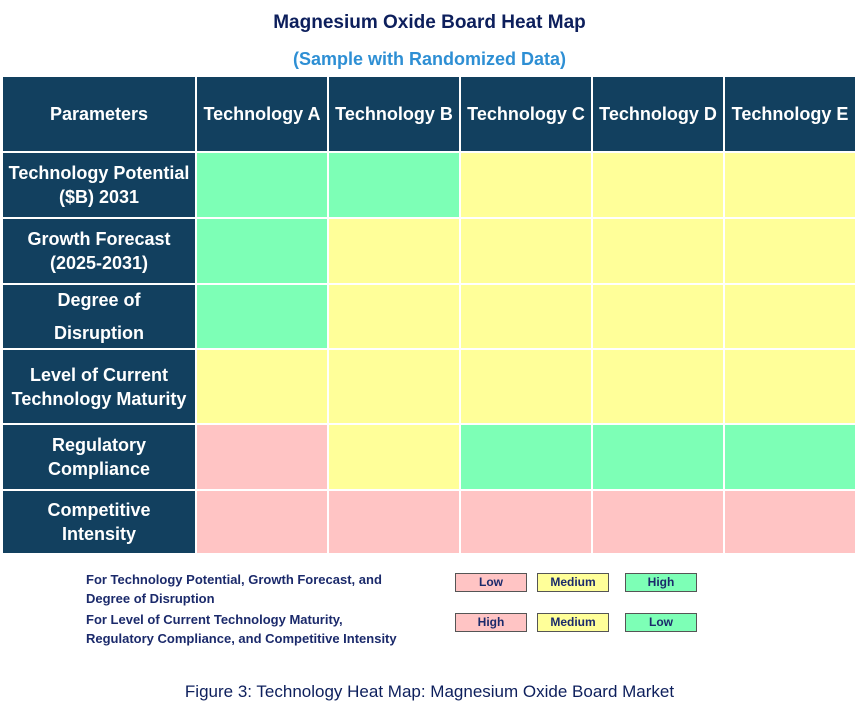 This screenshot has width=859, height=715. What do you see at coordinates (99, 251) in the screenshot?
I see `row-label: Growth Forecast (2025-2031)` at bounding box center [99, 251].